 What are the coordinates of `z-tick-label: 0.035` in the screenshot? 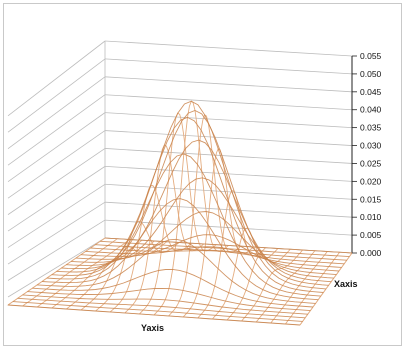 It's located at (371, 128).